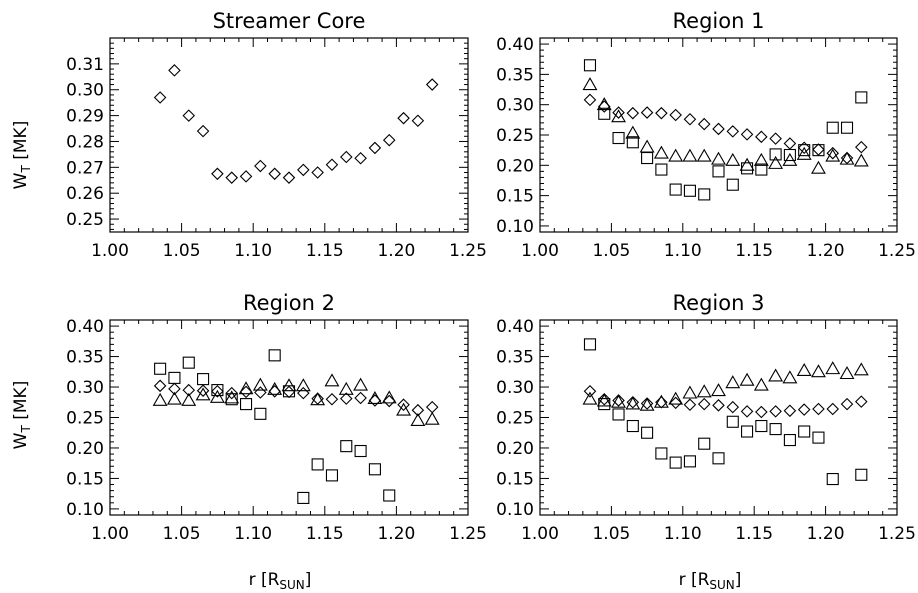 This screenshot has height=593, width=918. What do you see at coordinates (396, 534) in the screenshot?
I see `x-tick-label: 1.20` at bounding box center [396, 534].